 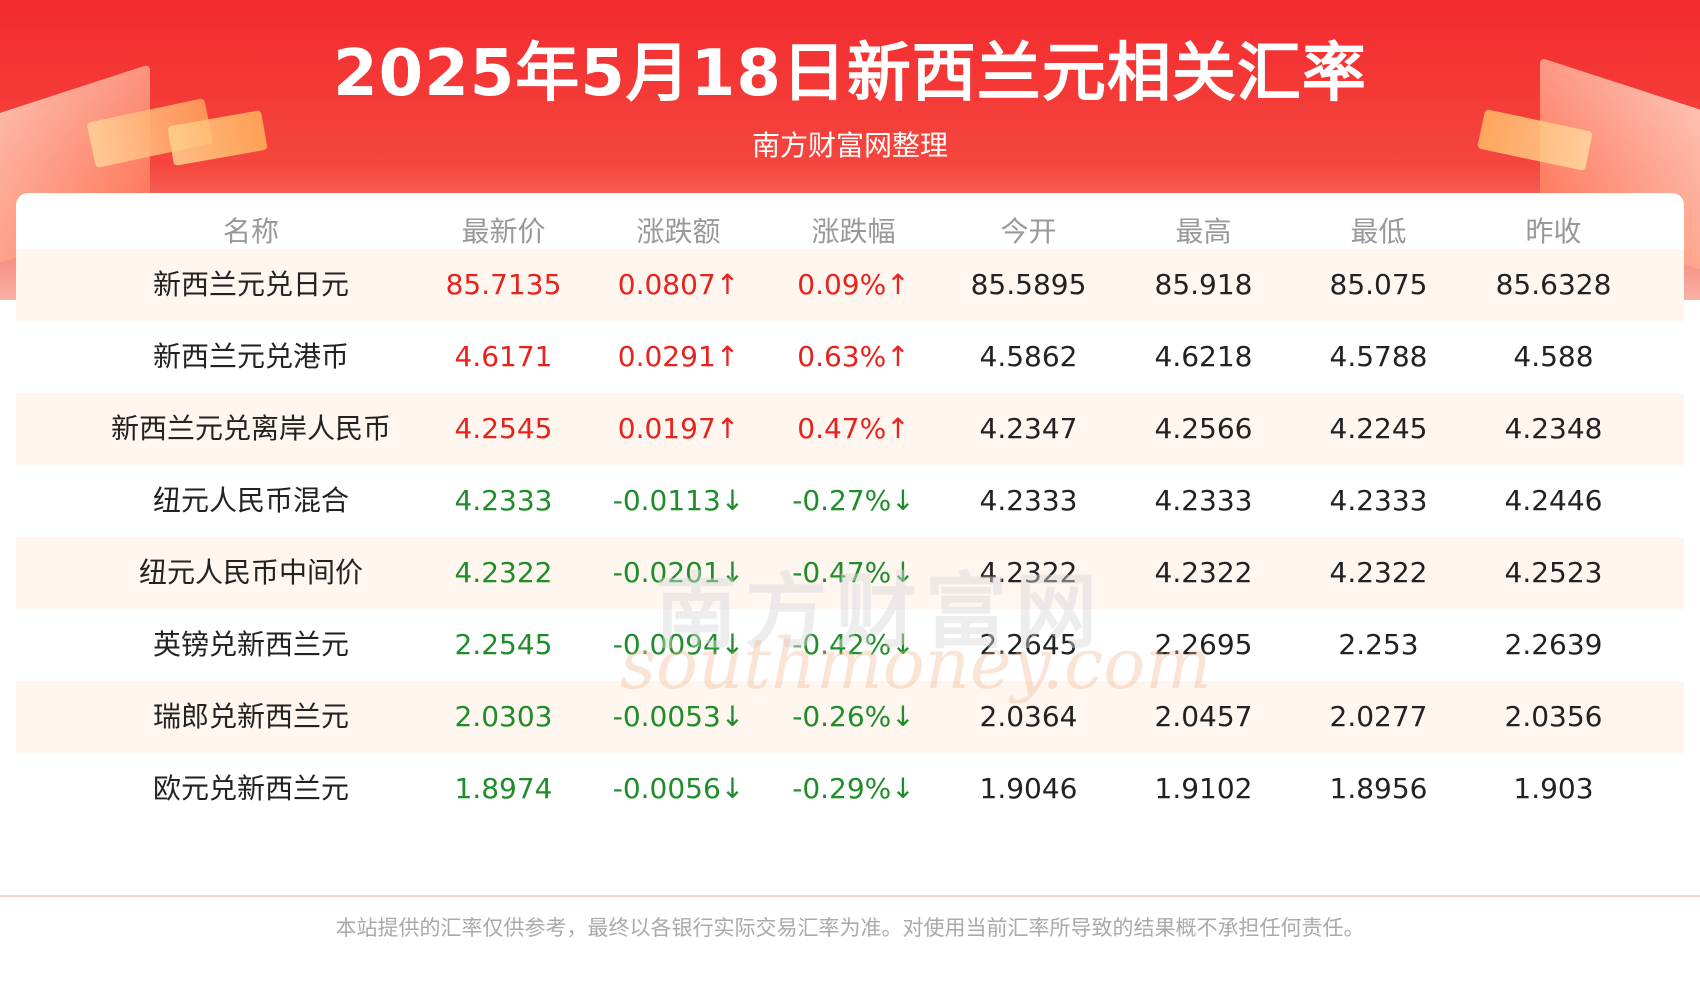 I want to click on row-prev-close: 4.2348, so click(x=1553, y=428).